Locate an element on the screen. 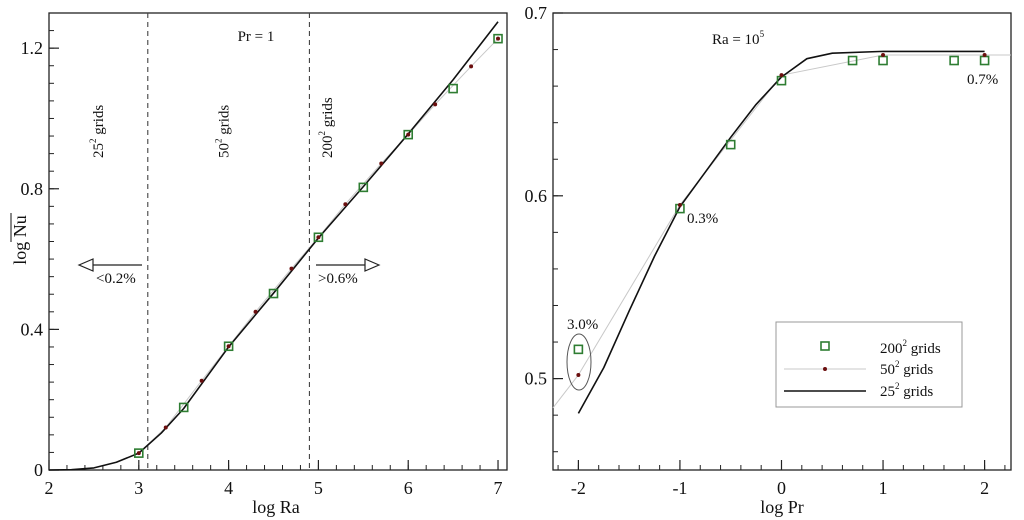 This screenshot has width=1024, height=520. right-arrow-label: >0.6% is located at coordinates (338, 279).